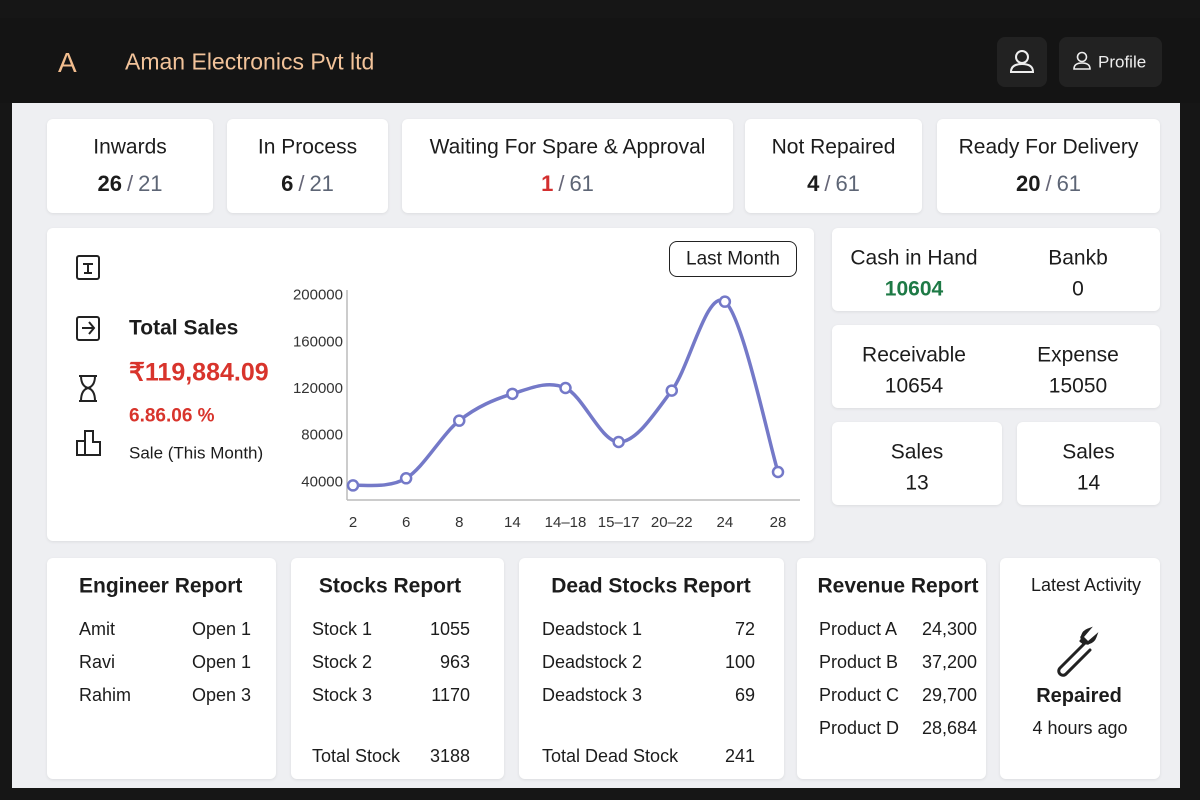 The height and width of the screenshot is (800, 1200). I want to click on report-title: Revenue Report, so click(898, 586).